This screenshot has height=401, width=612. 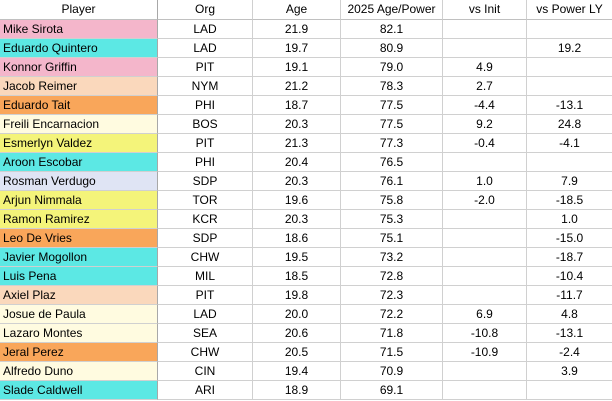 I want to click on cell-age: 18.7, so click(x=297, y=105).